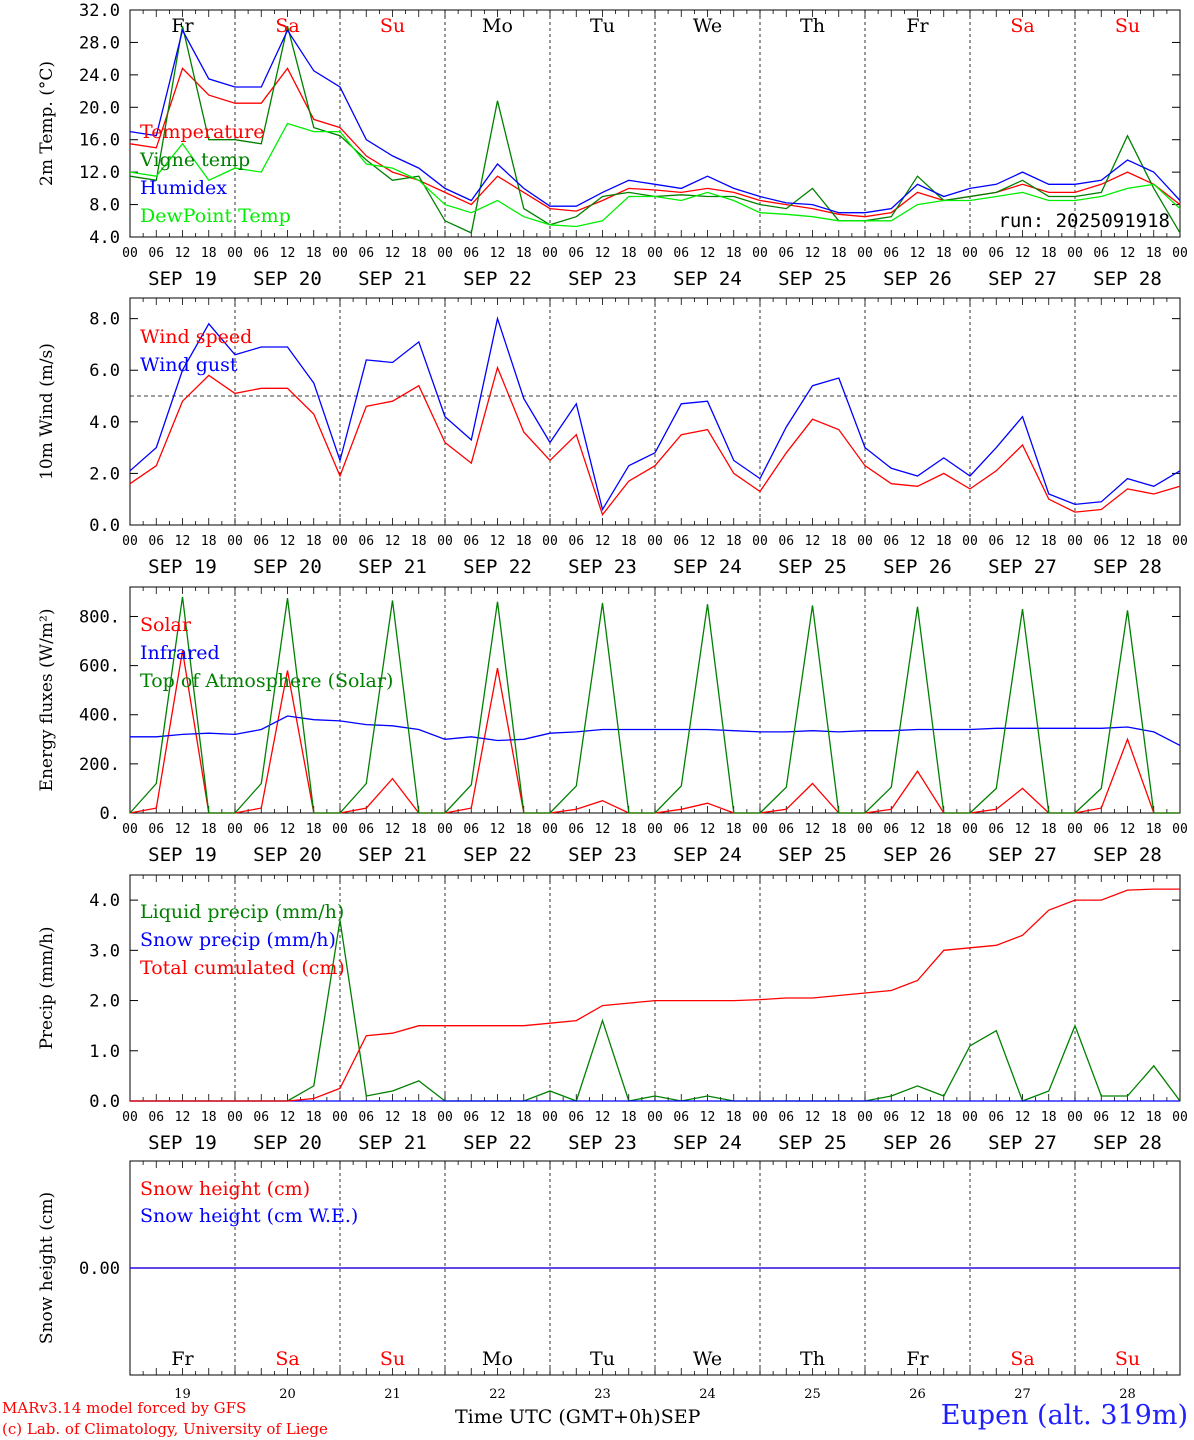 The image size is (1194, 1440). Describe the element at coordinates (166, 625) in the screenshot. I see `legend-entry: Solar` at that location.